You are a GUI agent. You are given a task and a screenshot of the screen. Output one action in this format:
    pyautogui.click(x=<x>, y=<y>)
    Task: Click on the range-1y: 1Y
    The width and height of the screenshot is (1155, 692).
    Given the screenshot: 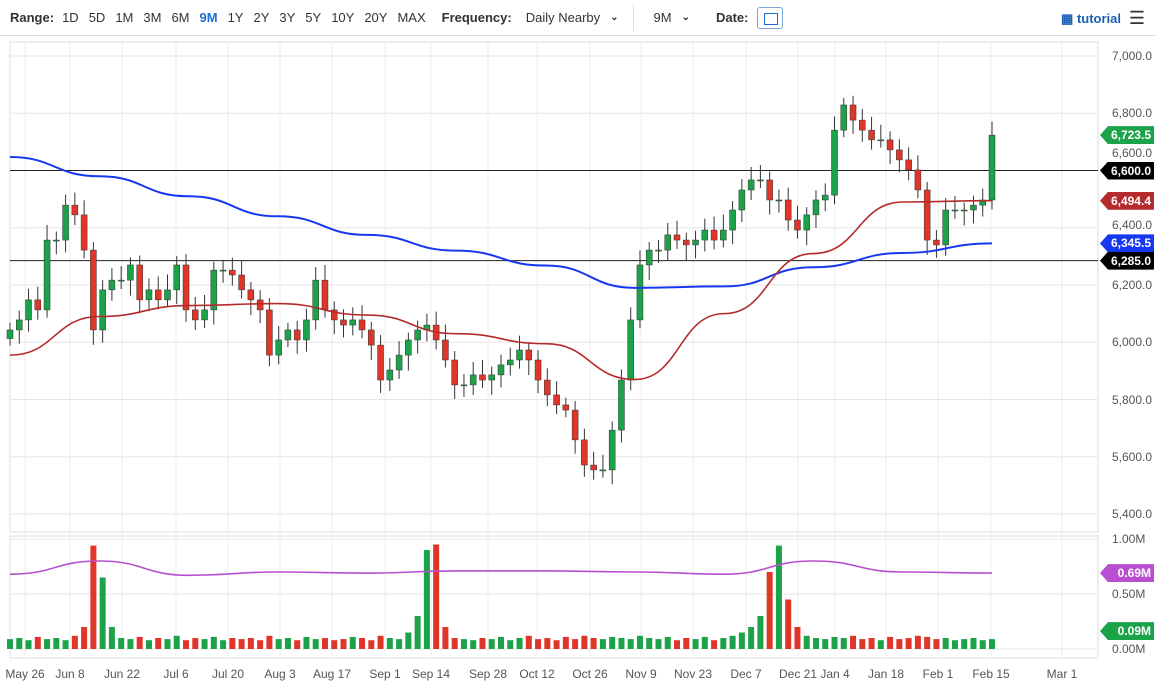 What is the action you would take?
    pyautogui.click(x=235, y=17)
    